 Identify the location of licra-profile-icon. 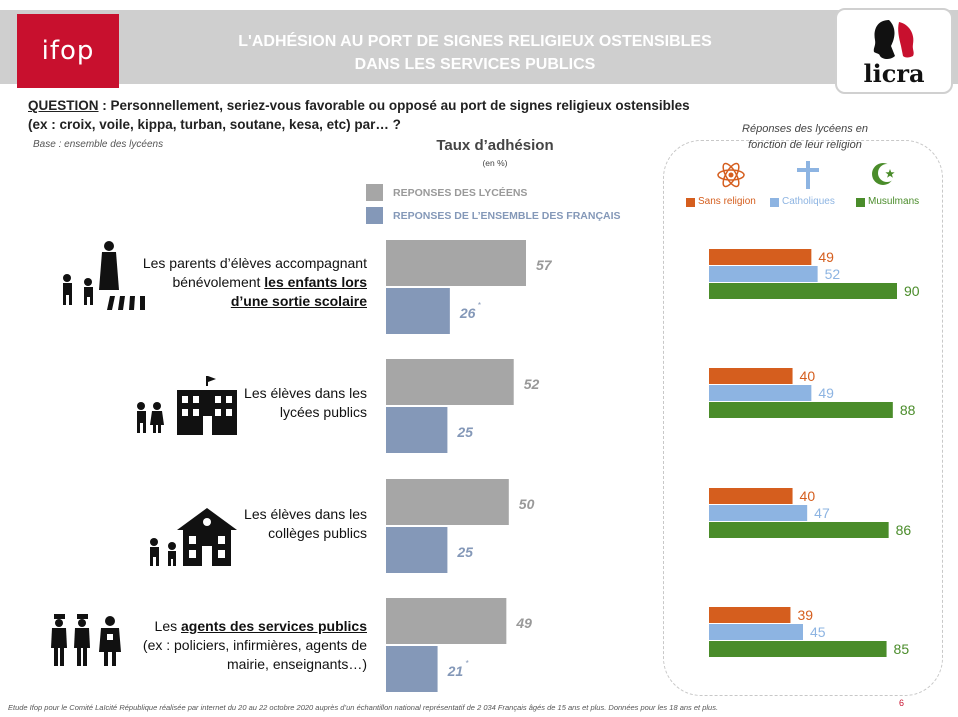
(893, 39).